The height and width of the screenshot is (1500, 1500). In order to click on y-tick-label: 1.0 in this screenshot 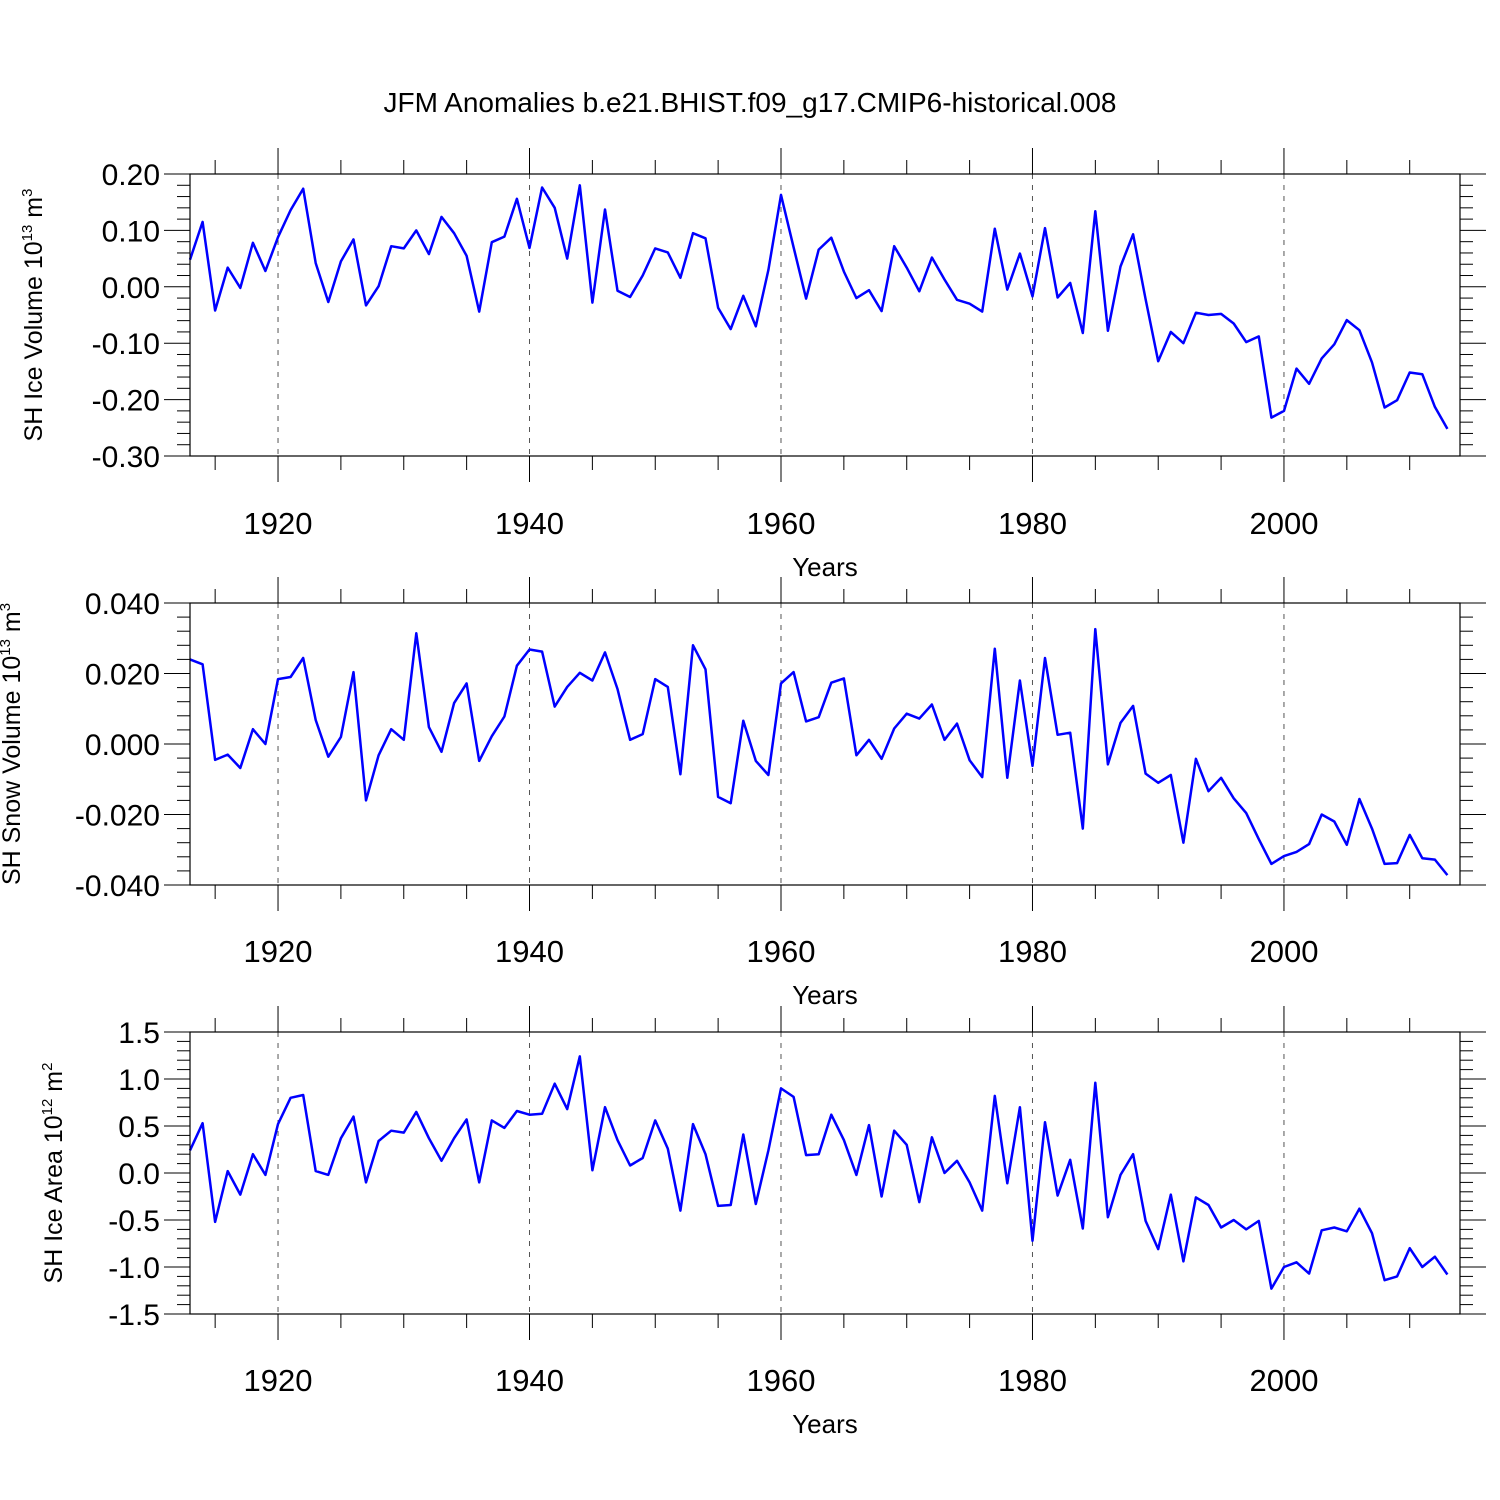, I will do `click(139, 1080)`.